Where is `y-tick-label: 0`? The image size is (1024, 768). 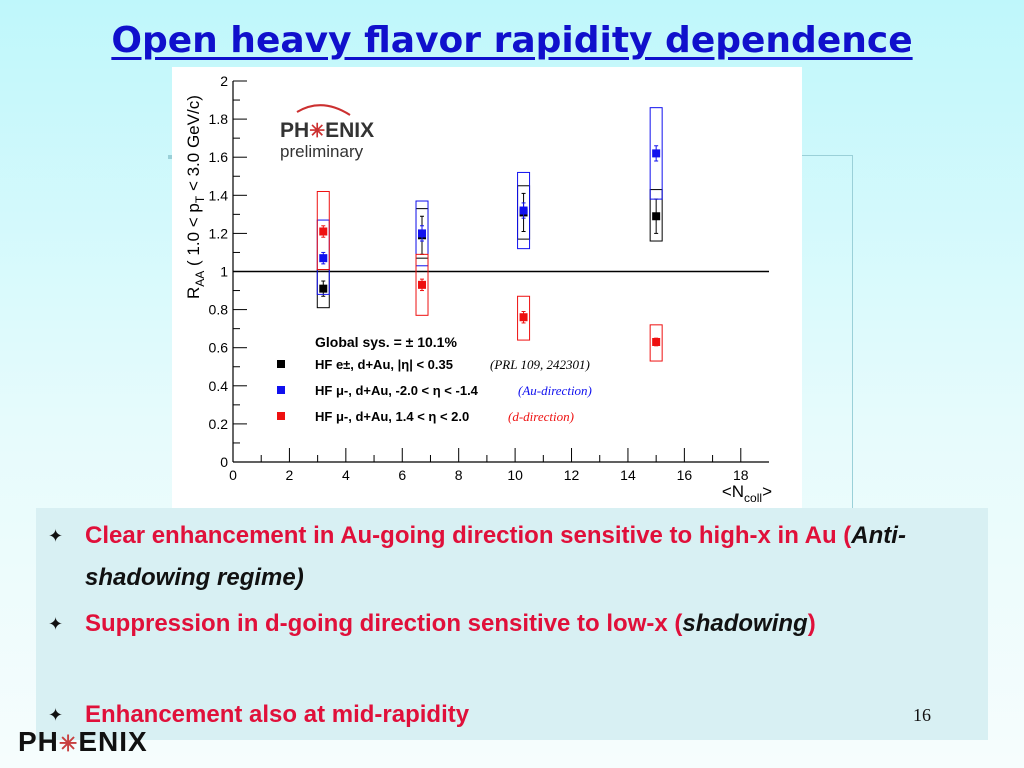
y-tick-label: 0 is located at coordinates (224, 462).